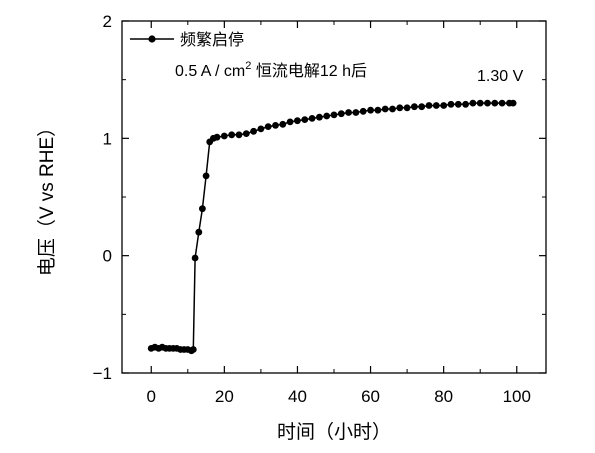  What do you see at coordinates (102, 373) in the screenshot?
I see `y-tick-label: −1` at bounding box center [102, 373].